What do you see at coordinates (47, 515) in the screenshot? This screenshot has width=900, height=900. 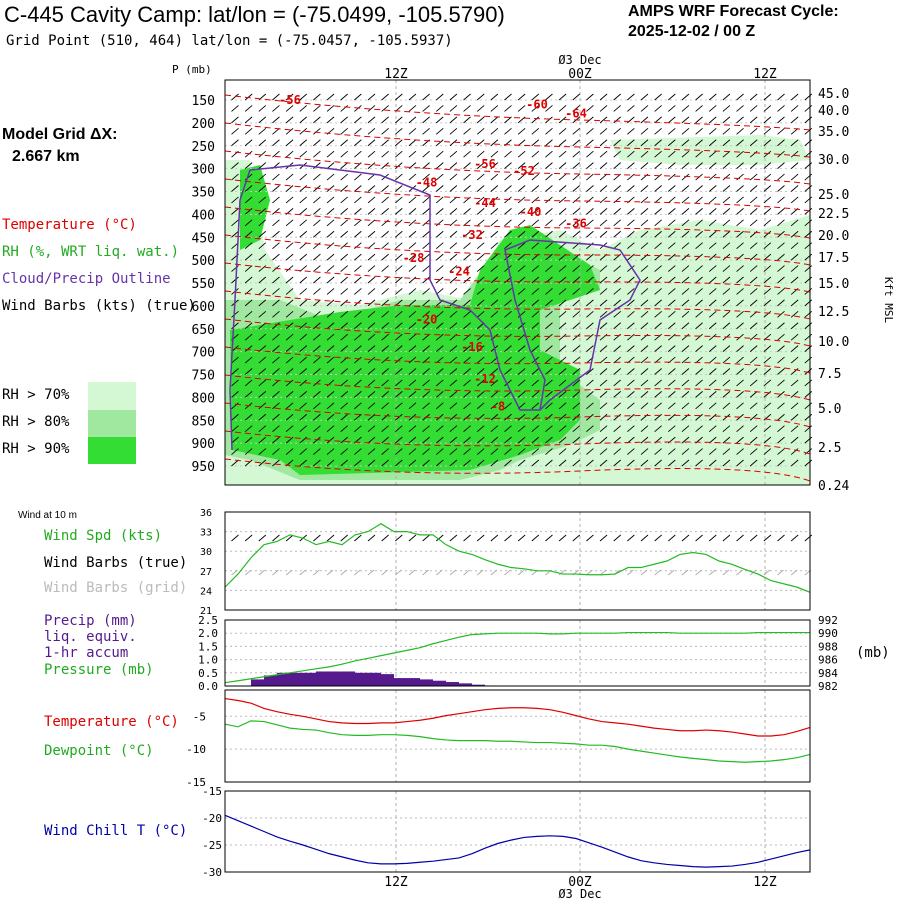 I see `wind10m-label: Wind at 10 m` at bounding box center [47, 515].